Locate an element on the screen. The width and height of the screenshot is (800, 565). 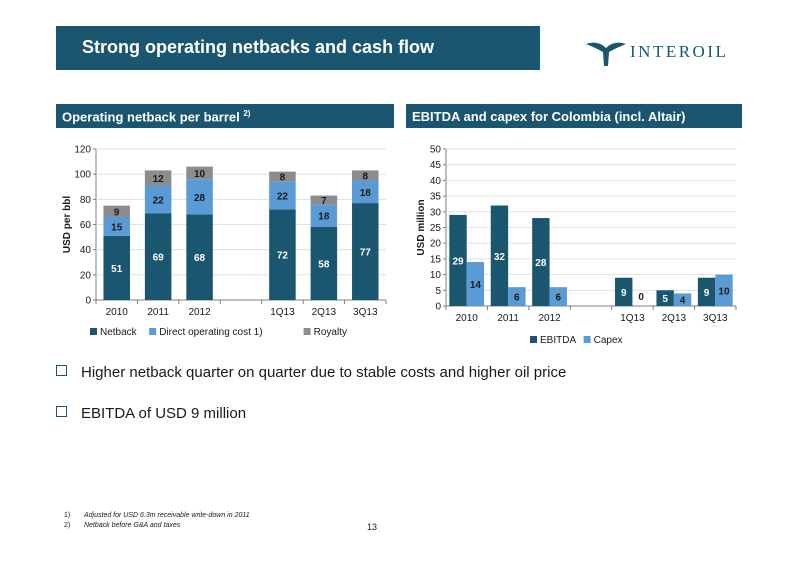
y-axis-label: USD million is located at coordinates (421, 227).